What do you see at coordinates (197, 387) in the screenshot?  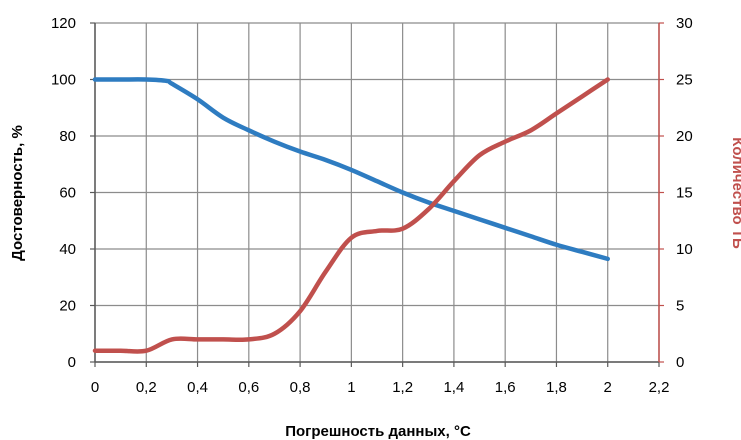 I see `x-tick-label: 0,4` at bounding box center [197, 387].